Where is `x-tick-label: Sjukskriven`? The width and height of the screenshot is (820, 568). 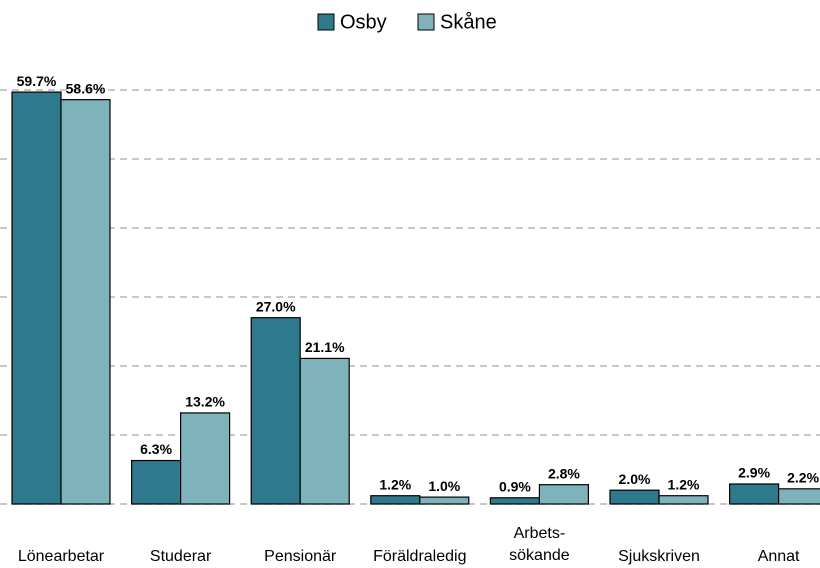
x-tick-label: Sjukskriven is located at coordinates (659, 556).